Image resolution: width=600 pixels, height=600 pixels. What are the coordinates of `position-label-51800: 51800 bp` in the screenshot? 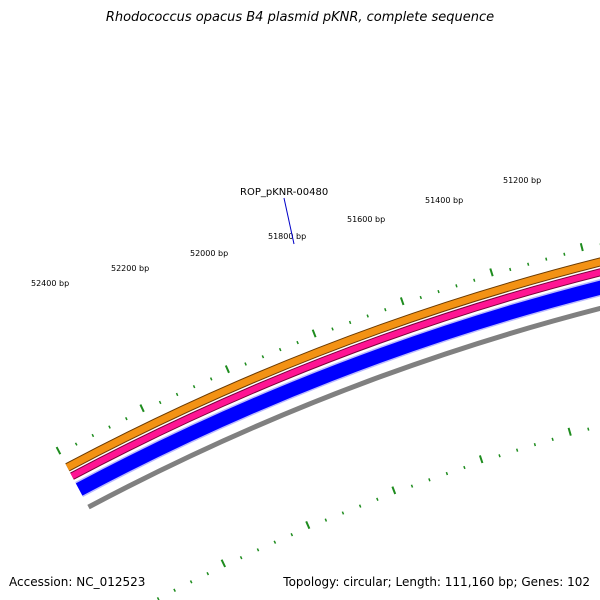 It's located at (287, 236).